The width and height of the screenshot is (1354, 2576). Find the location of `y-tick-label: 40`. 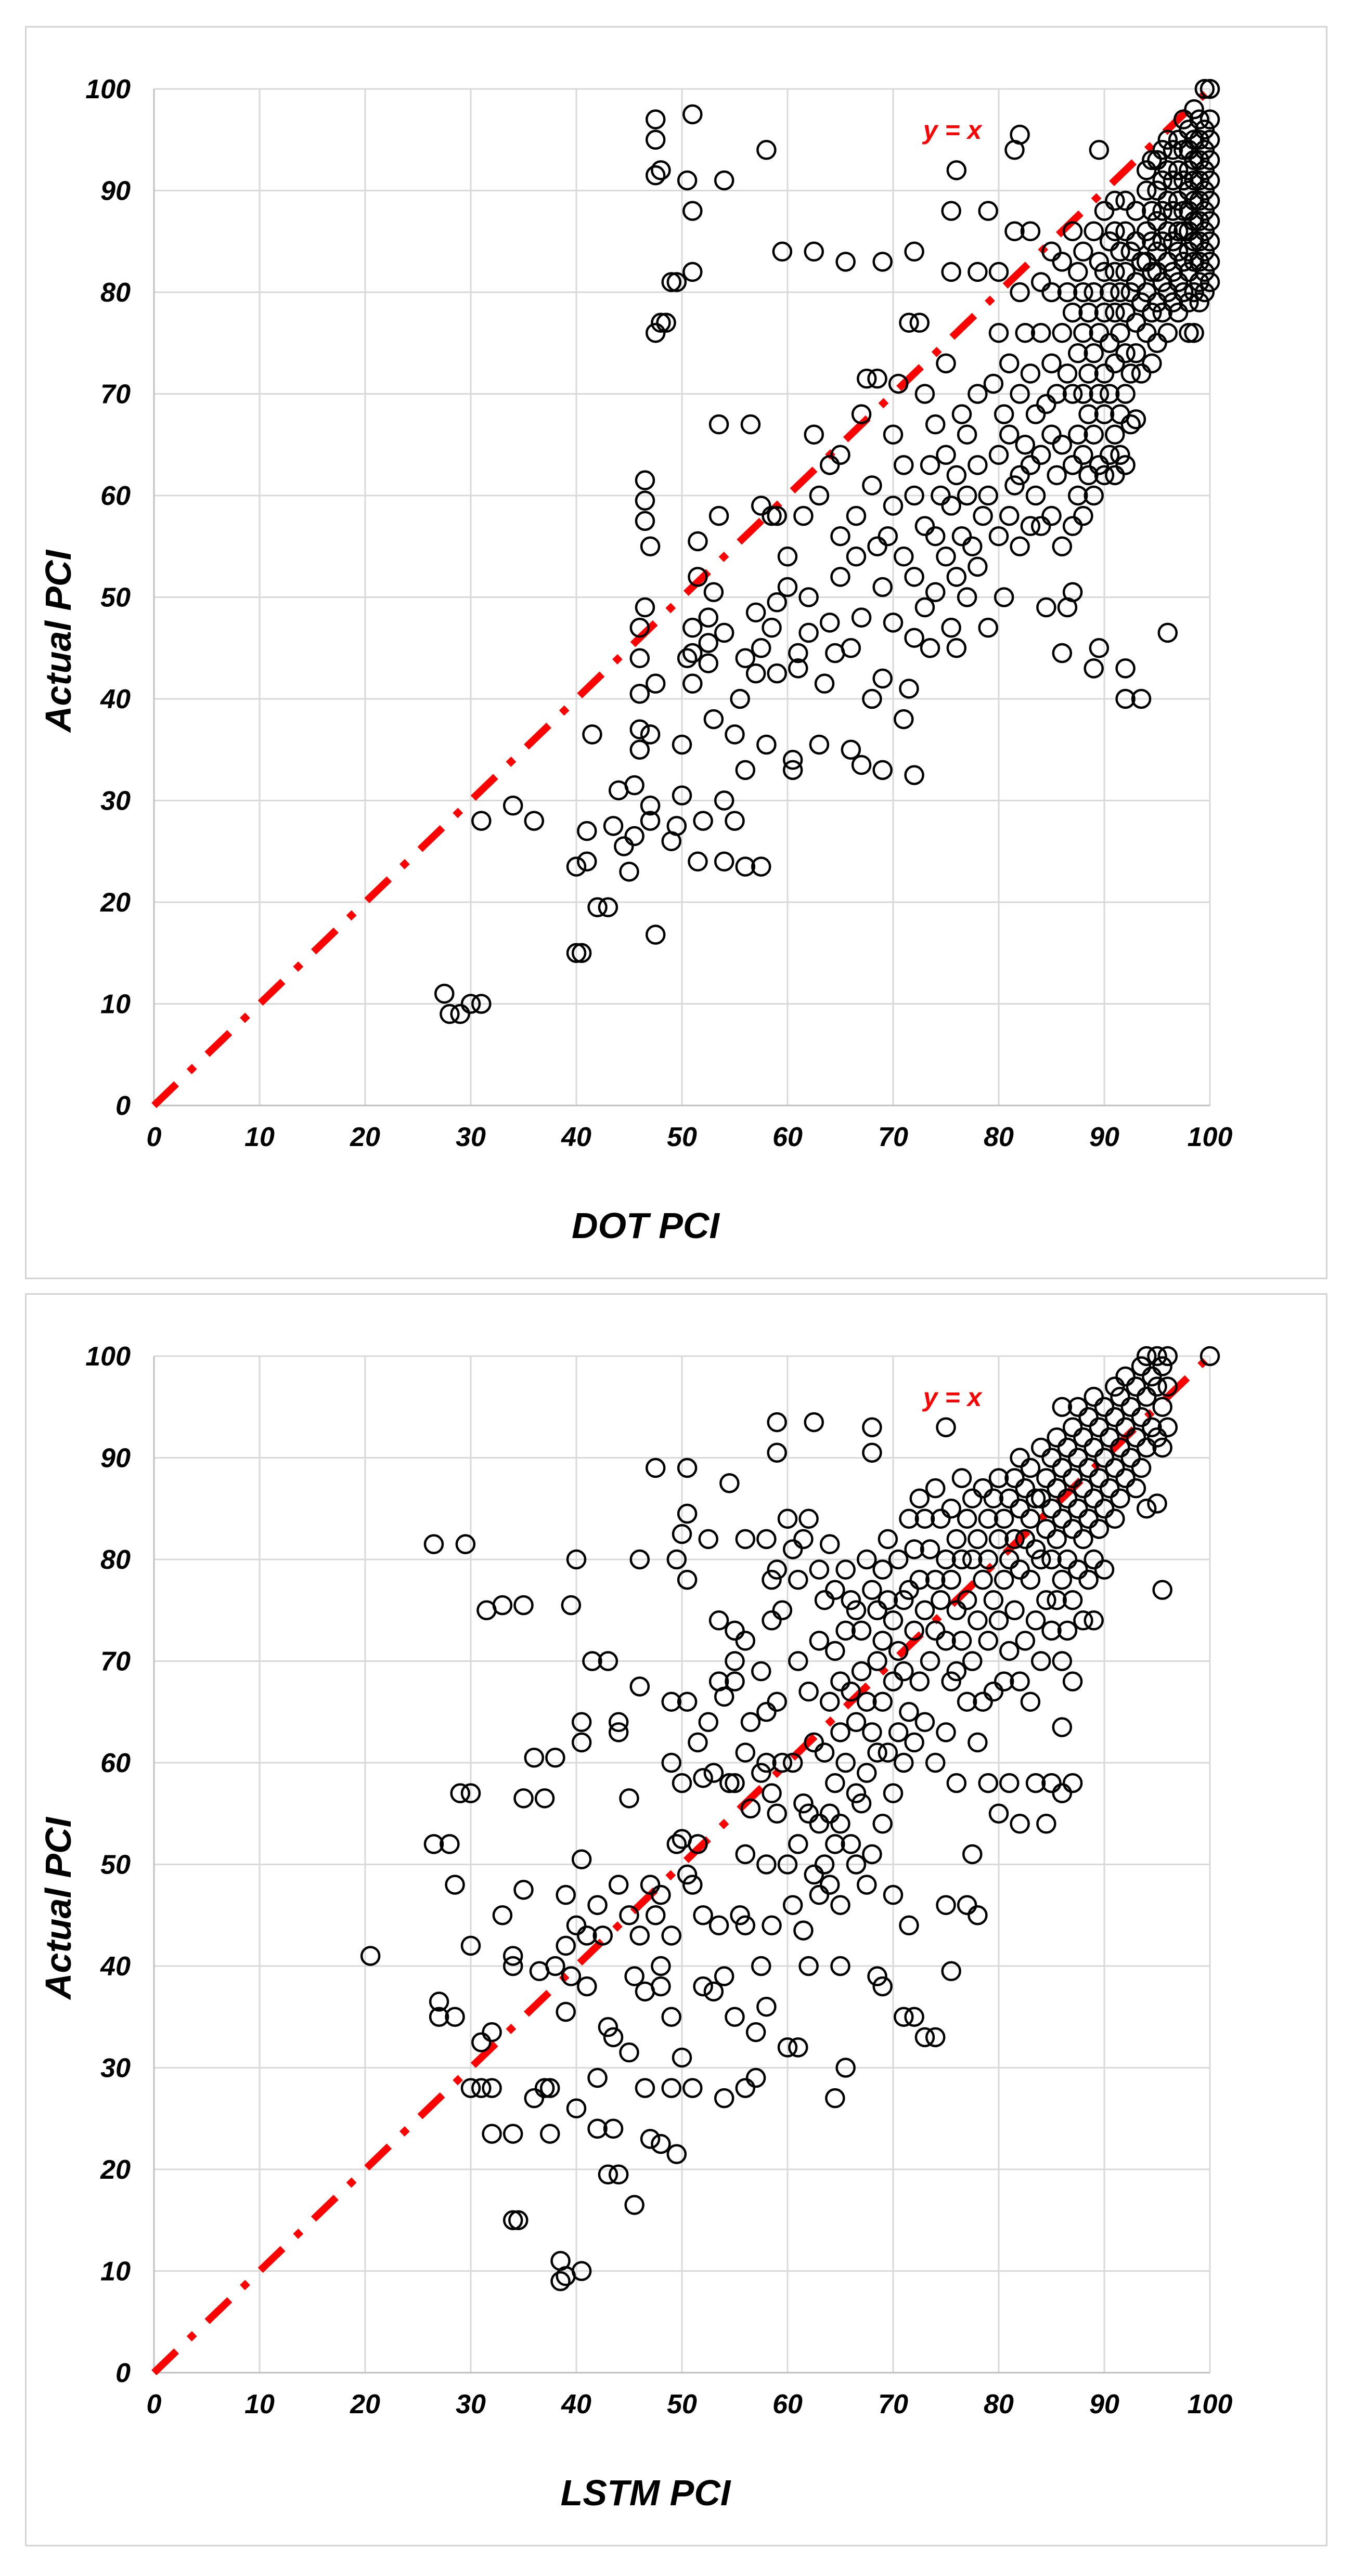

y-tick-label: 40 is located at coordinates (115, 699).